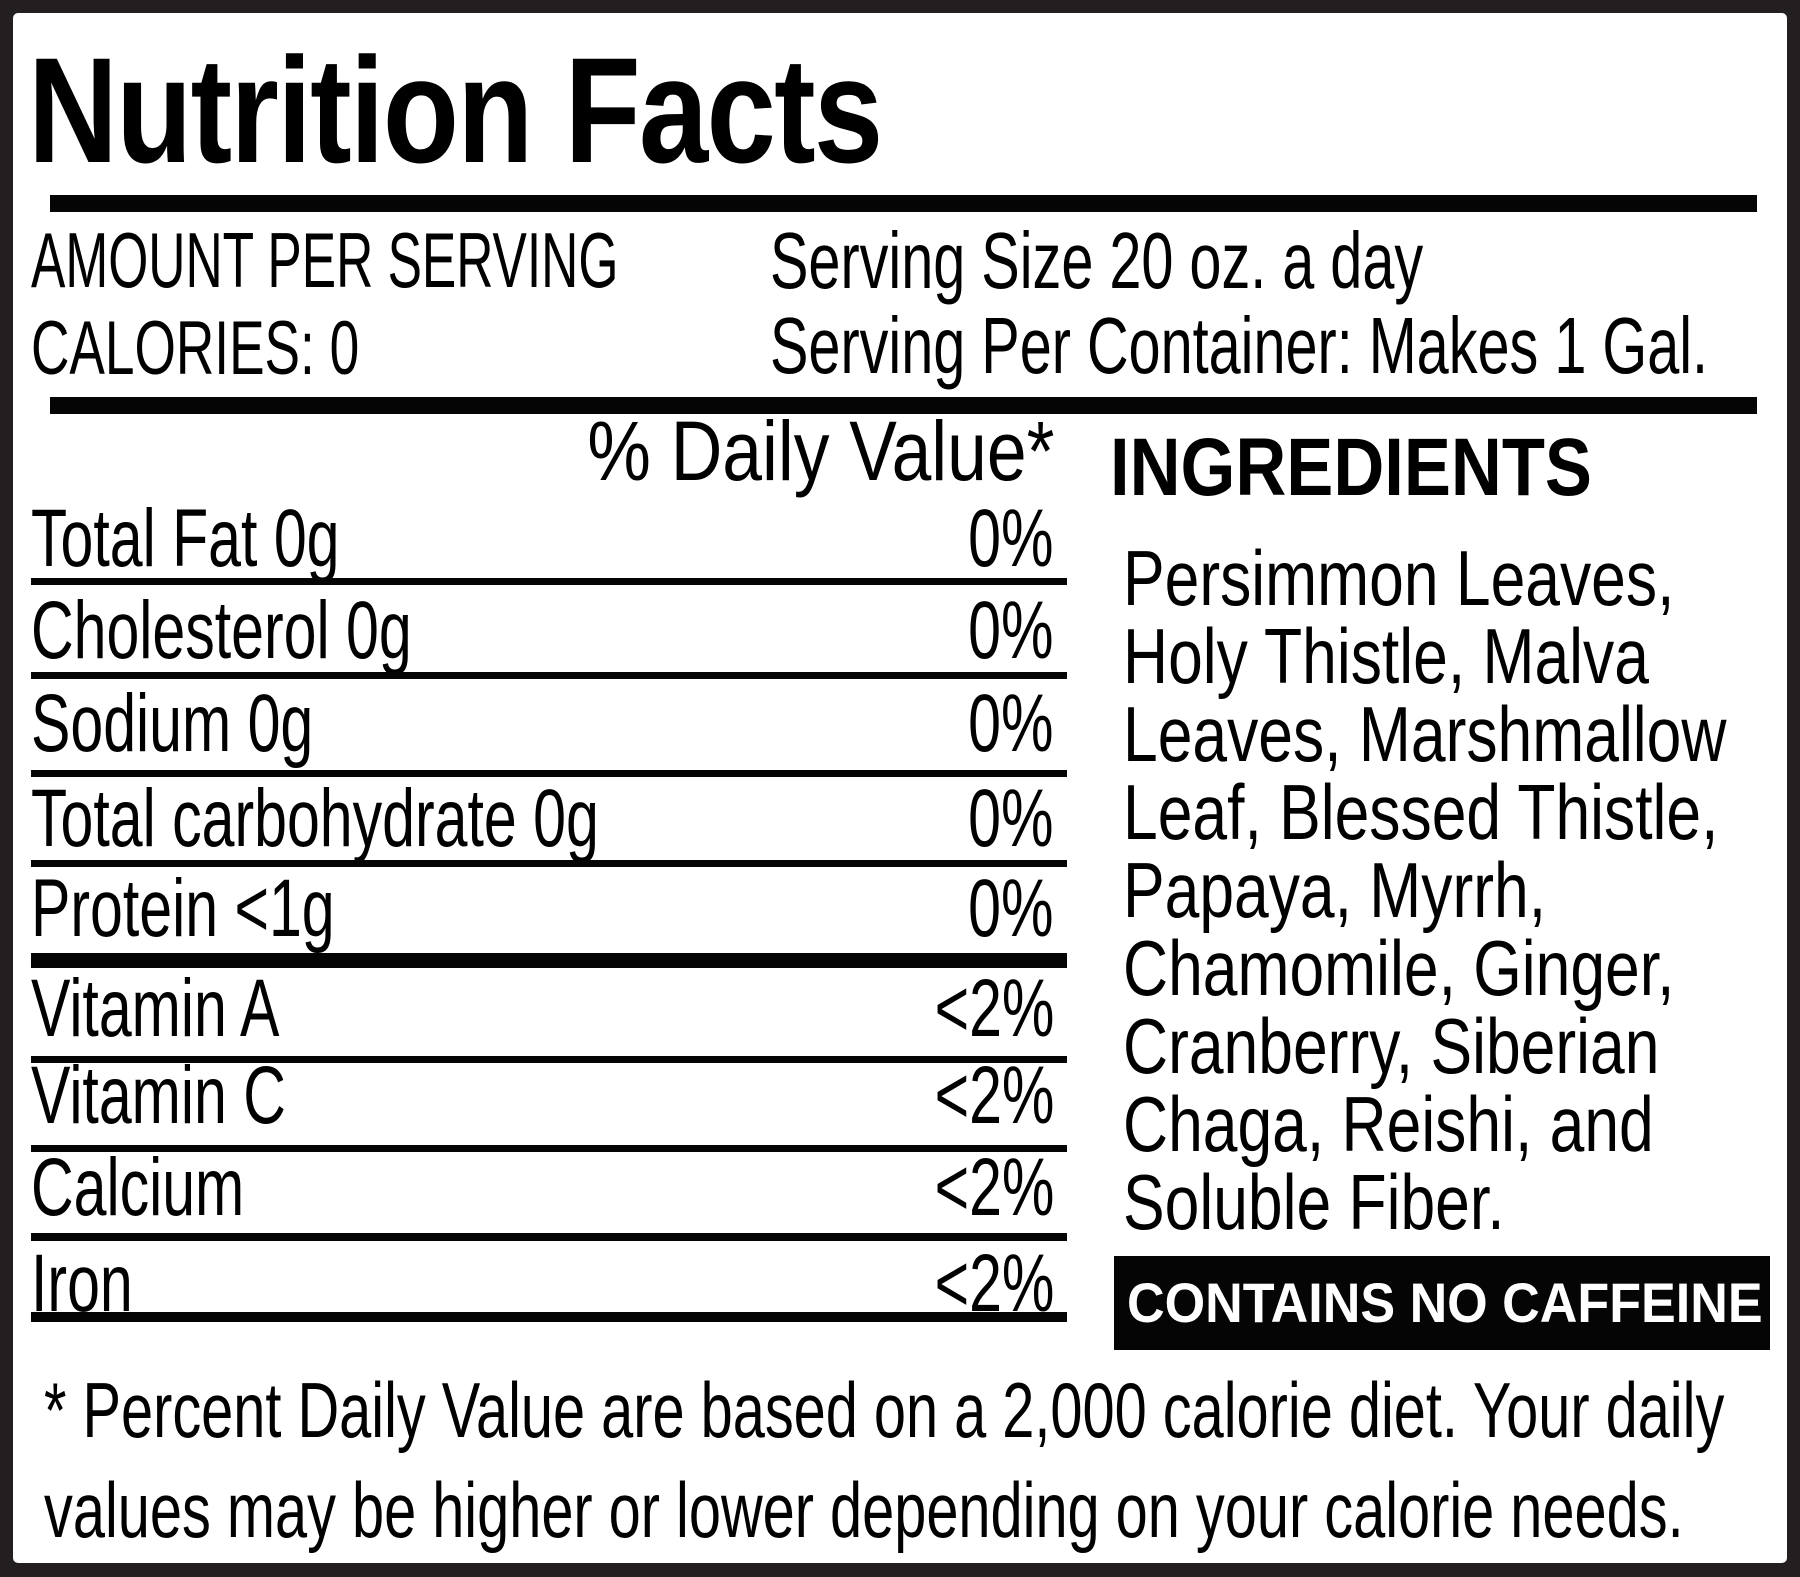 The height and width of the screenshot is (1577, 1800). Describe the element at coordinates (1011, 908) in the screenshot. I see `nutrient-value-protein: 0%` at that location.